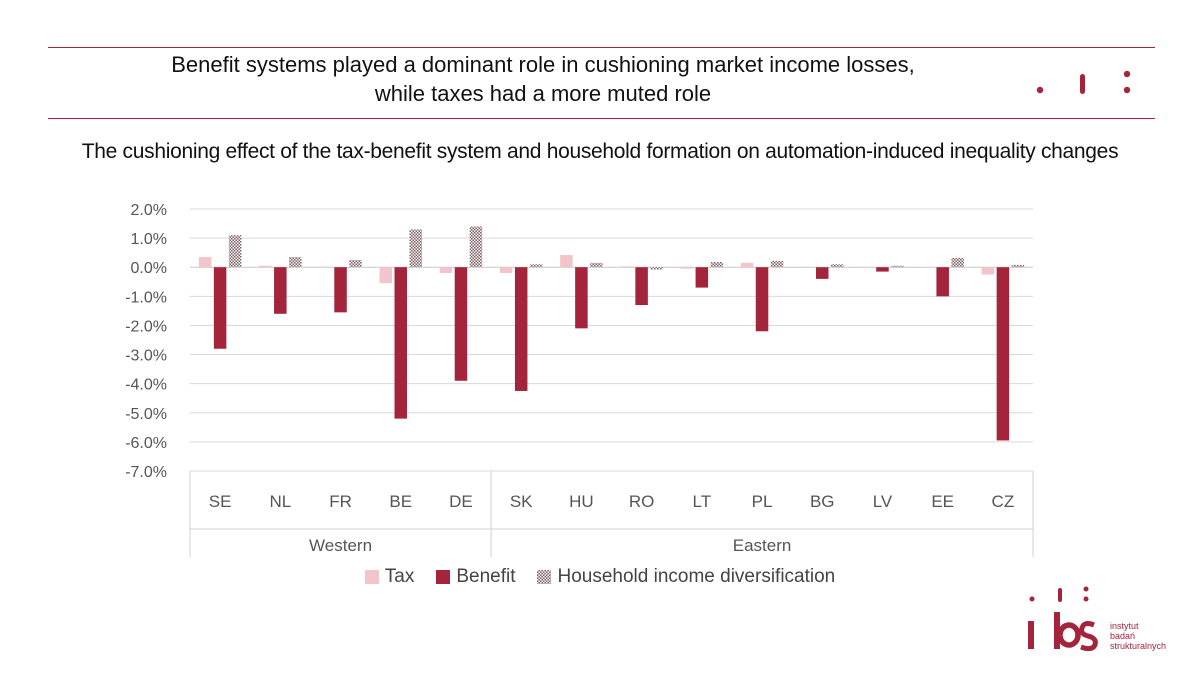  I want to click on bar-household-income-diversification-ro, so click(656, 268).